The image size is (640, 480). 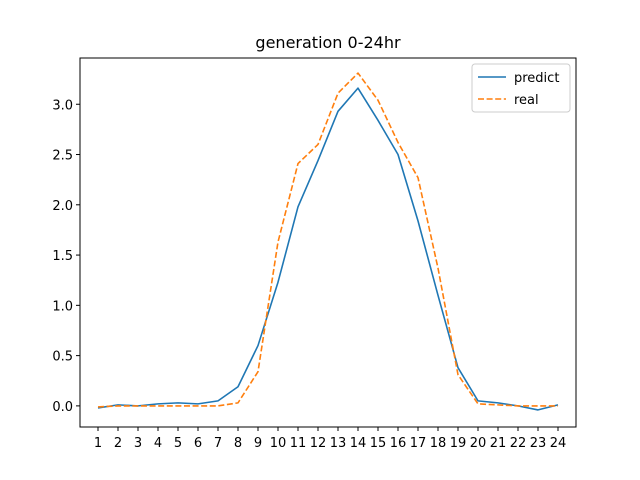 What do you see at coordinates (62, 407) in the screenshot?
I see `y-tick-label: 0.0` at bounding box center [62, 407].